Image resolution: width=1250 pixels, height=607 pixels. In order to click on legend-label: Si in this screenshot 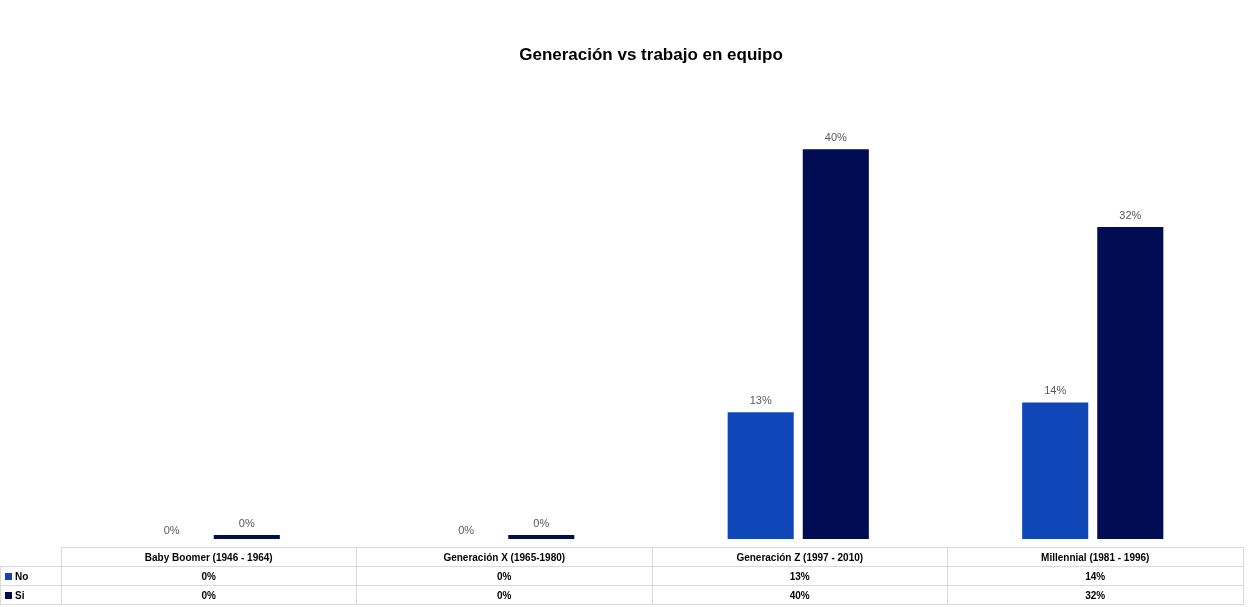, I will do `click(30, 595)`.